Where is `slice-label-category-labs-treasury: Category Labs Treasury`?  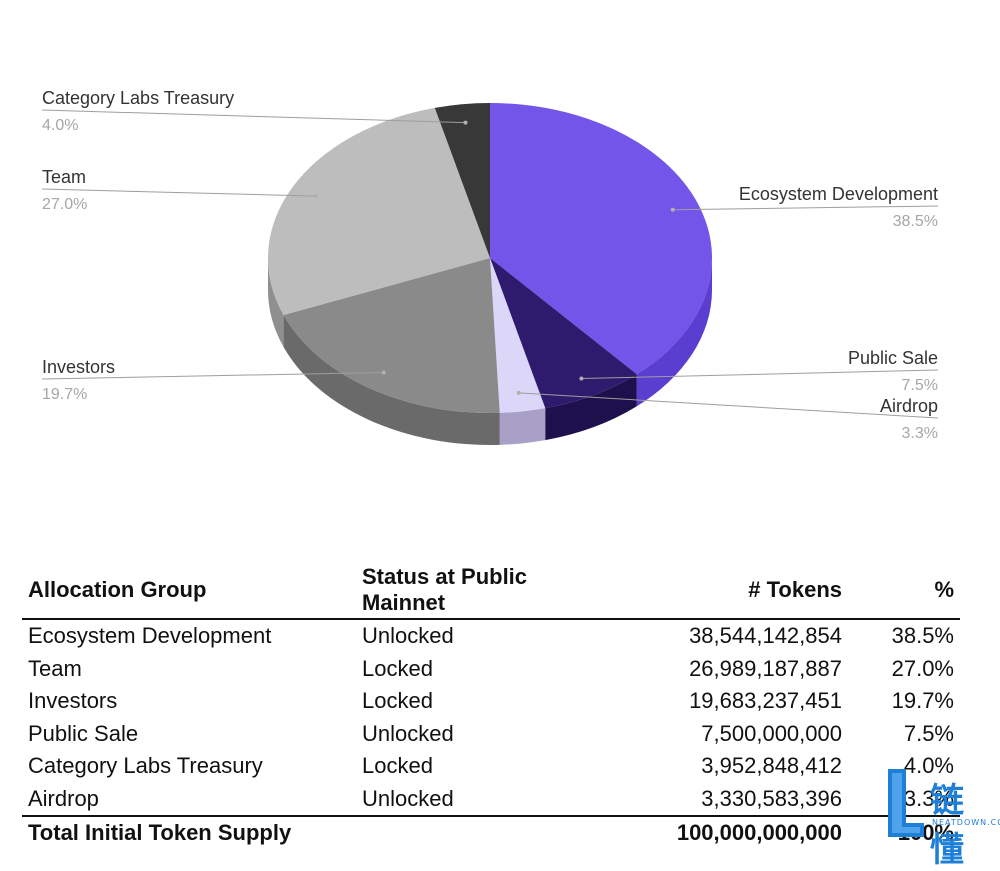
slice-label-category-labs-treasury: Category Labs Treasury is located at coordinates (138, 98).